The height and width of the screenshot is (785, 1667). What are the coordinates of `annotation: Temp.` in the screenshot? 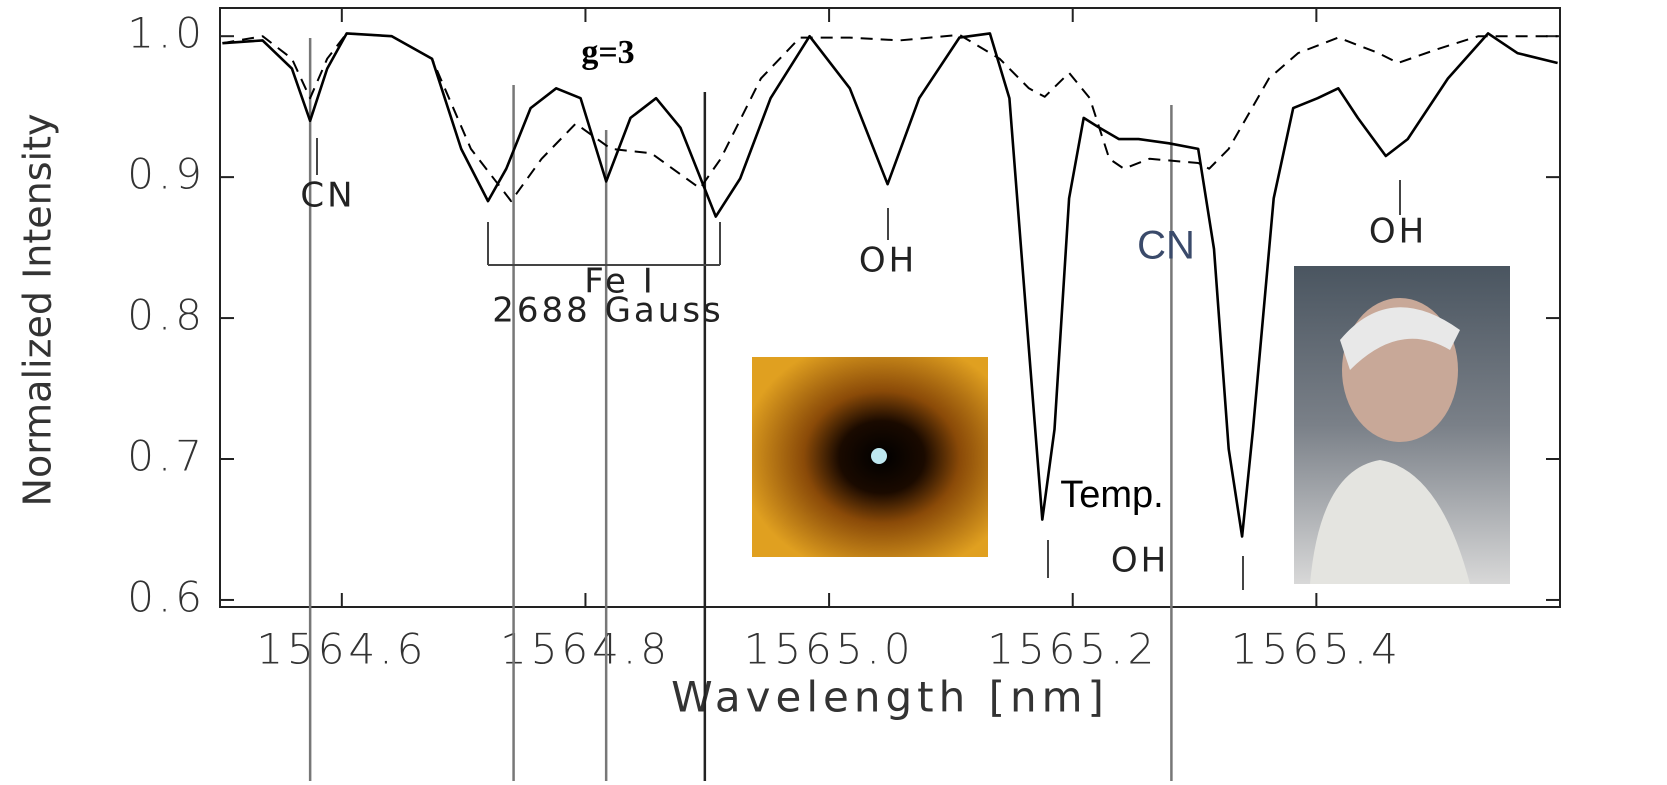 It's located at (1111, 495).